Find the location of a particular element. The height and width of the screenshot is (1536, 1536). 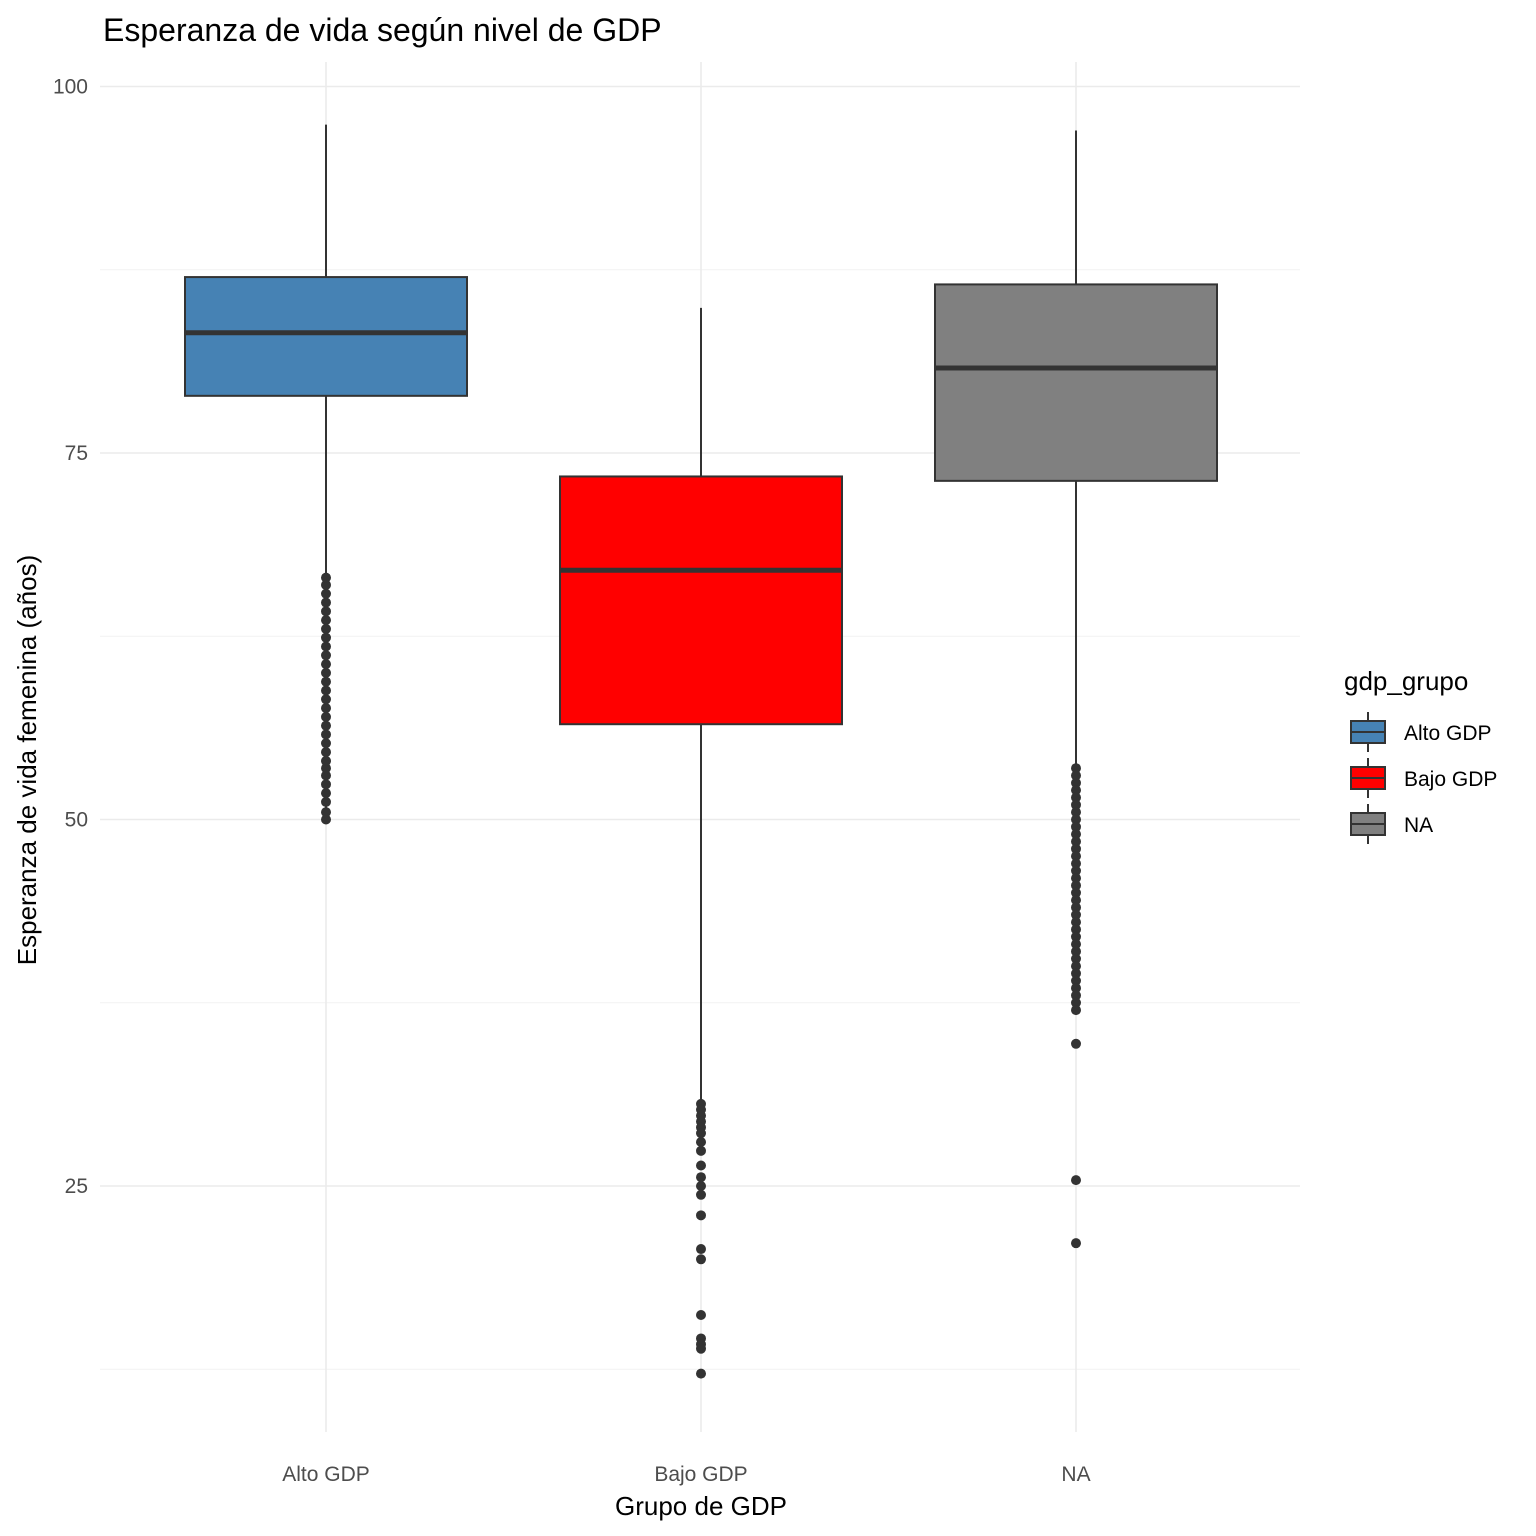

legend-item: NA is located at coordinates (1391, 824).